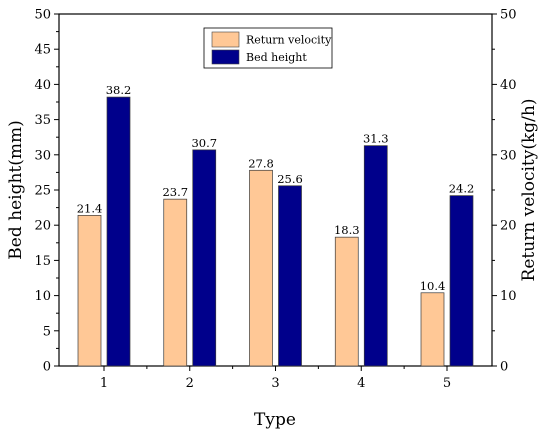  Describe the element at coordinates (508, 226) in the screenshot. I see `y-right-tick-label: 20` at that location.